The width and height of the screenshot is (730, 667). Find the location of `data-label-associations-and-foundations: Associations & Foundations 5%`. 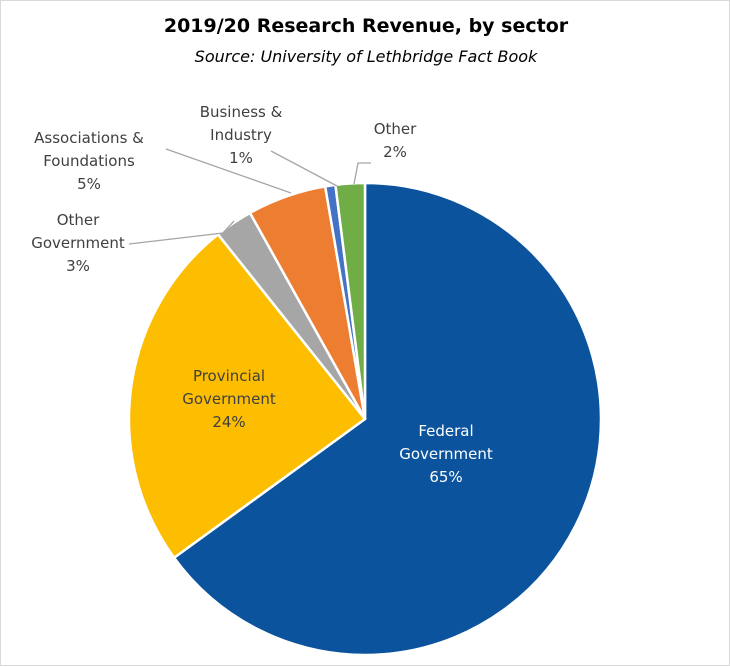

data-label-associations-and-foundations: Associations & Foundations 5% is located at coordinates (89, 161).